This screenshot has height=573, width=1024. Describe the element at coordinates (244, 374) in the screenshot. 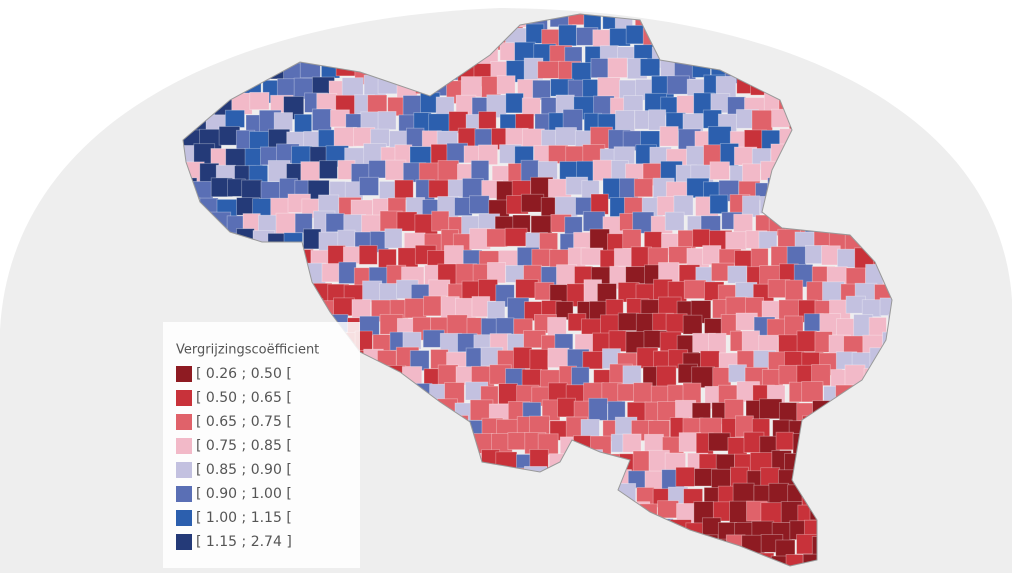

I see `legend-label: [ 0.26 ; 0.50 [` at that location.